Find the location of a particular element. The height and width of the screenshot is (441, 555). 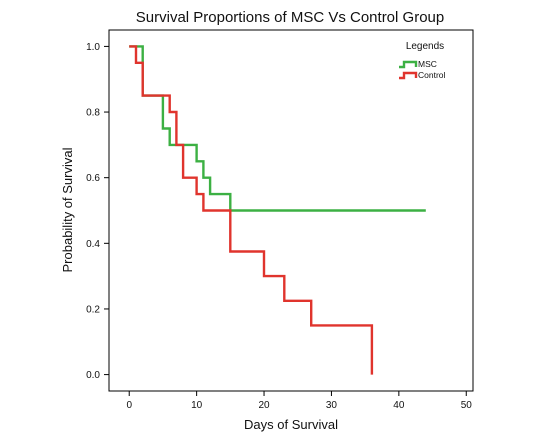

x-tick-label: 20 is located at coordinates (264, 405).